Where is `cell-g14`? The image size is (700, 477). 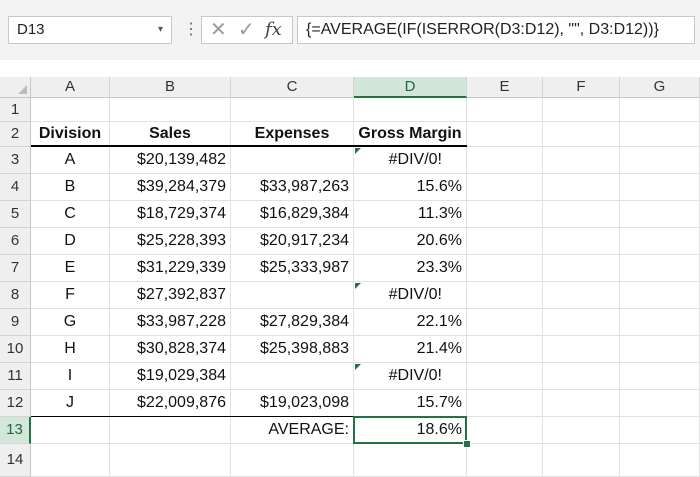
cell-g14 is located at coordinates (660, 460).